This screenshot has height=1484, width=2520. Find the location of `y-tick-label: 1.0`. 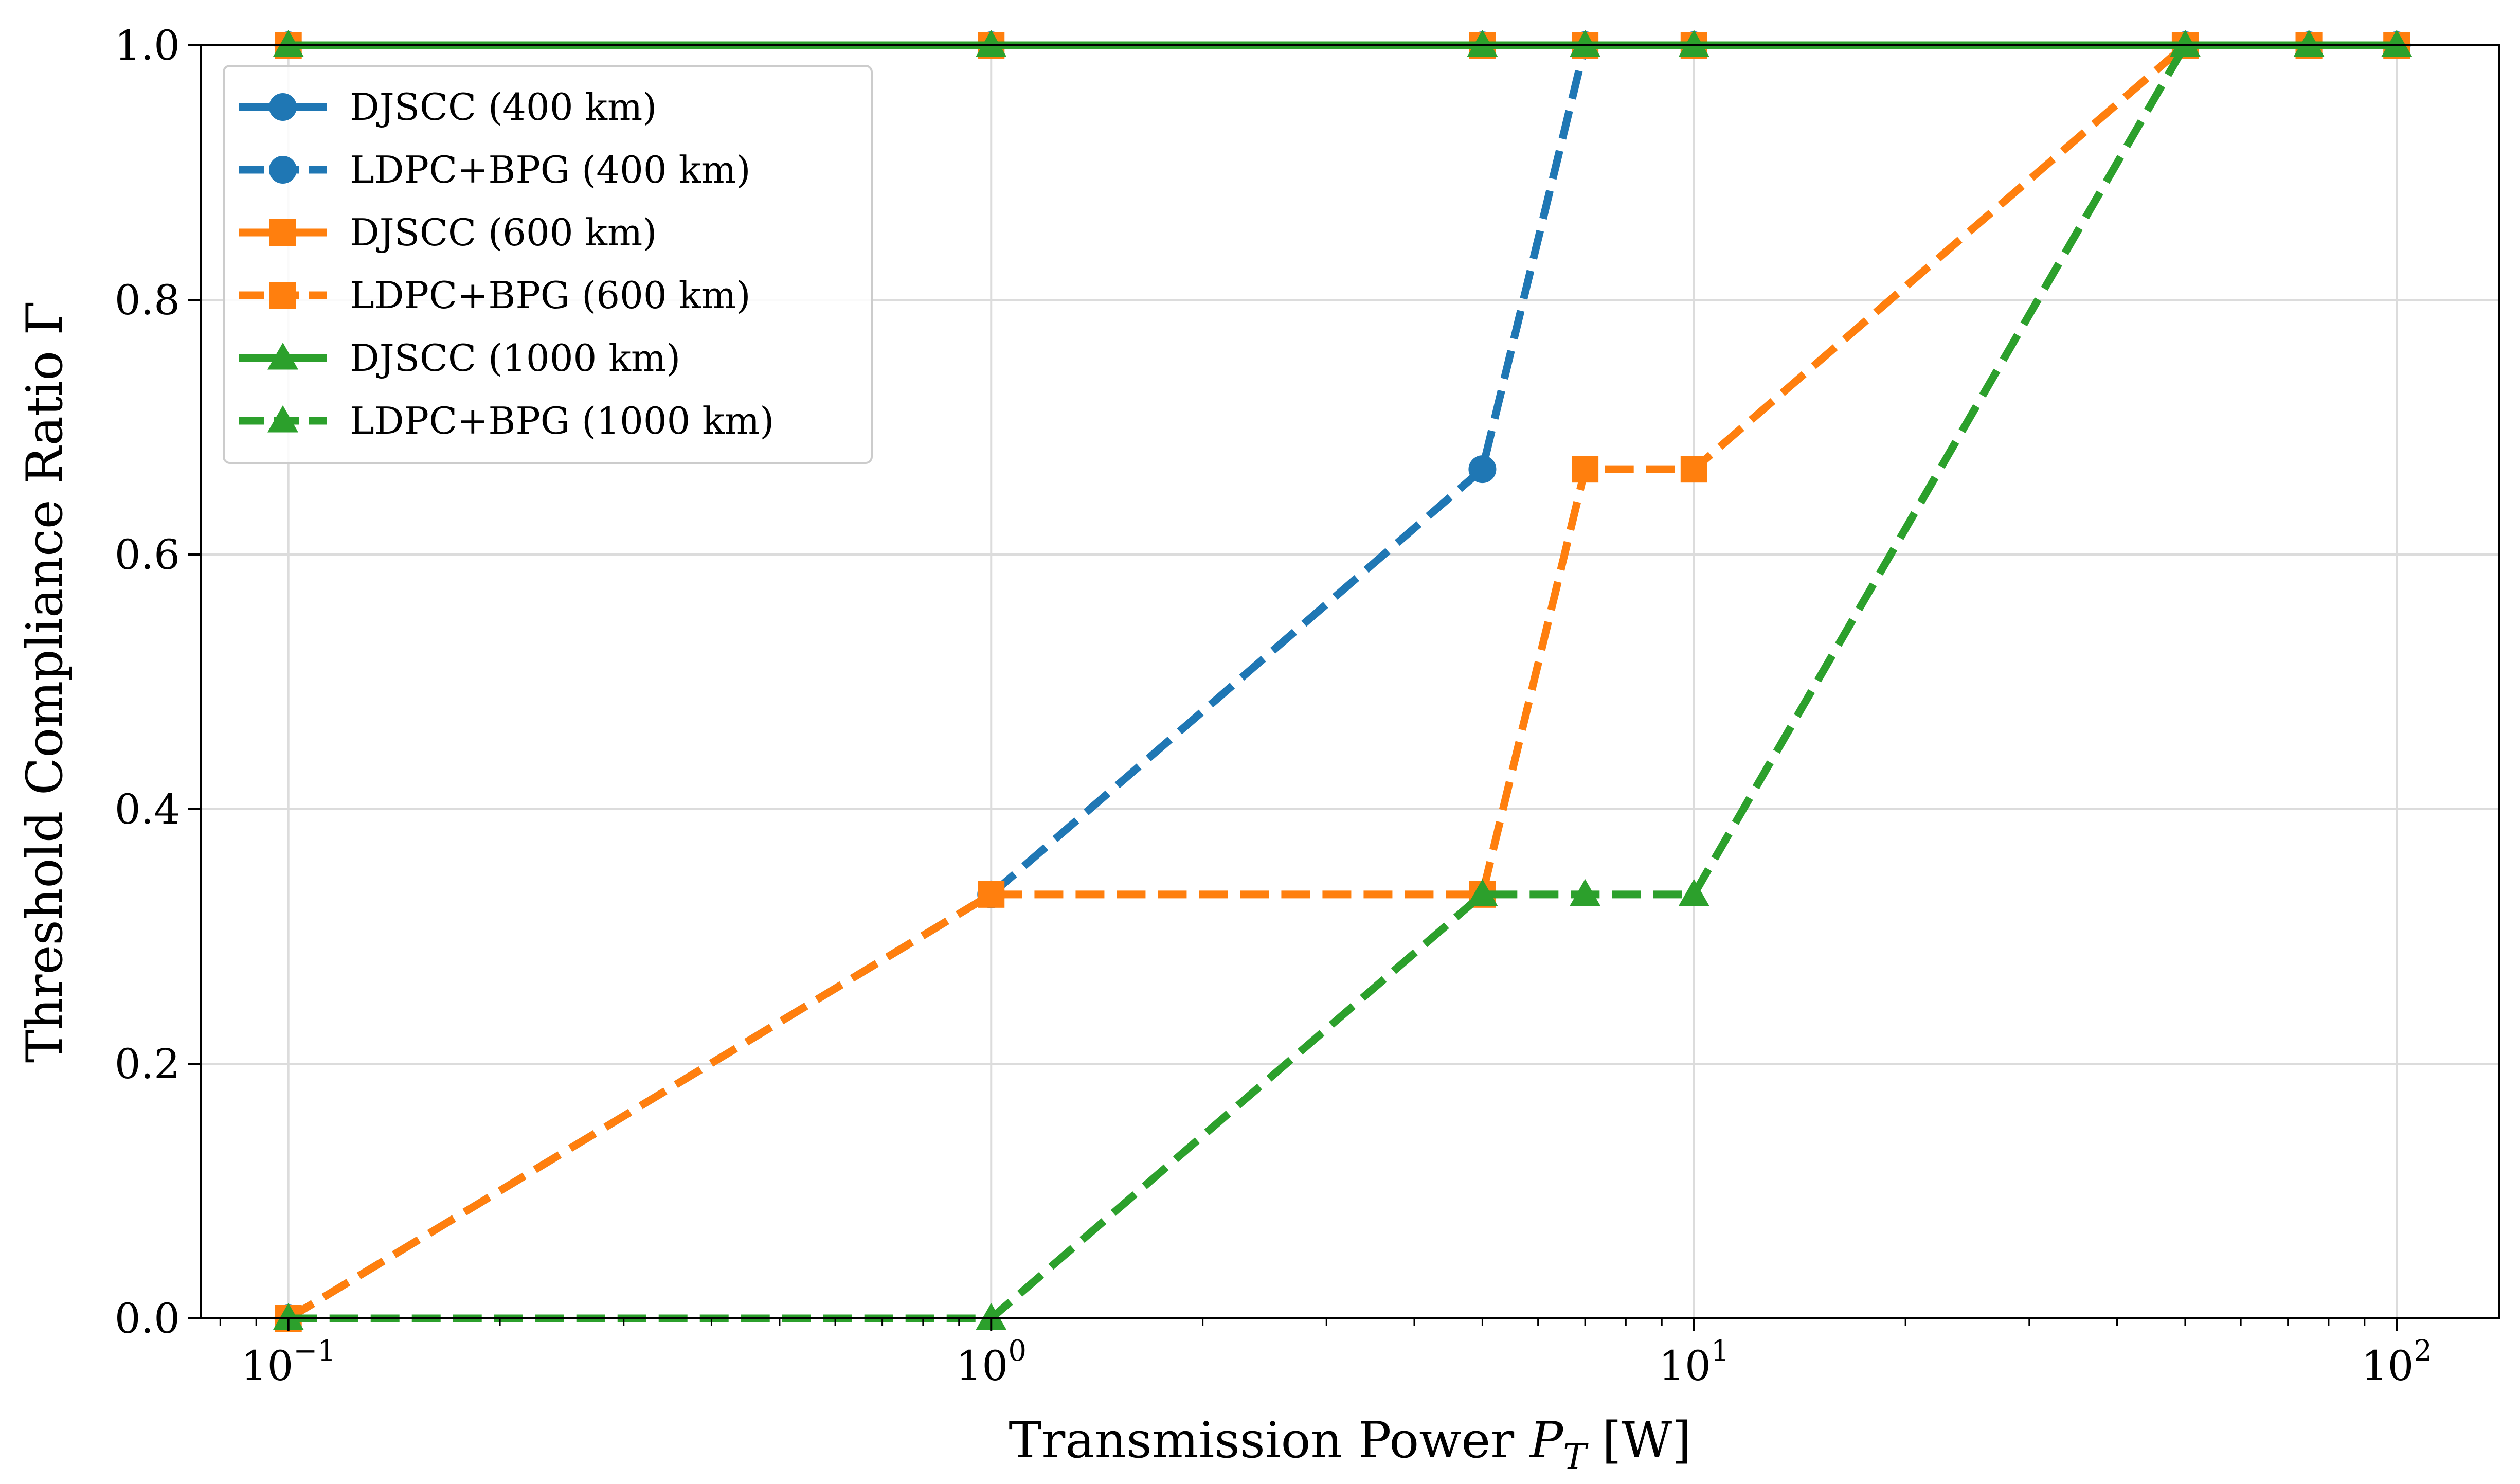

y-tick-label: 1.0 is located at coordinates (147, 45).